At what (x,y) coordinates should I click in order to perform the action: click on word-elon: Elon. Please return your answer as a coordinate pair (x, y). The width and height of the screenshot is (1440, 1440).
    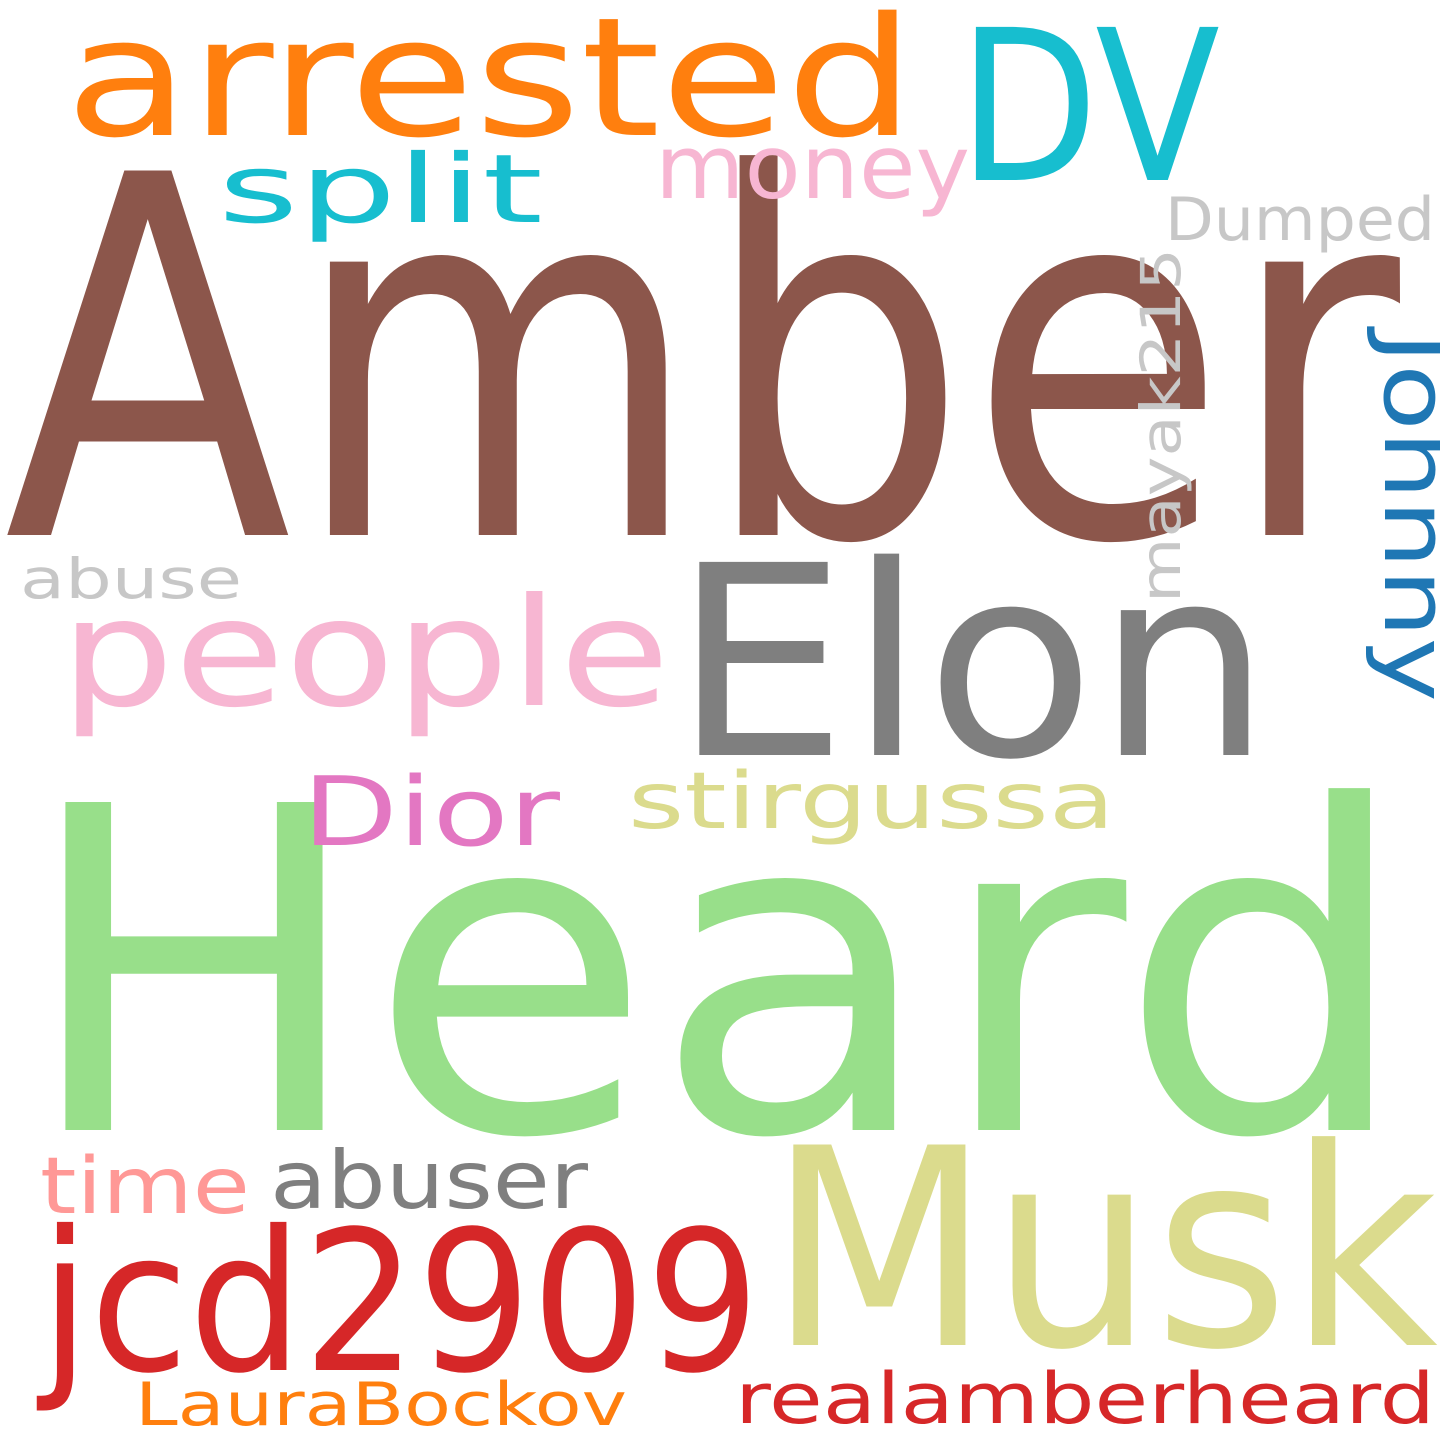
    Looking at the image, I should click on (972, 664).